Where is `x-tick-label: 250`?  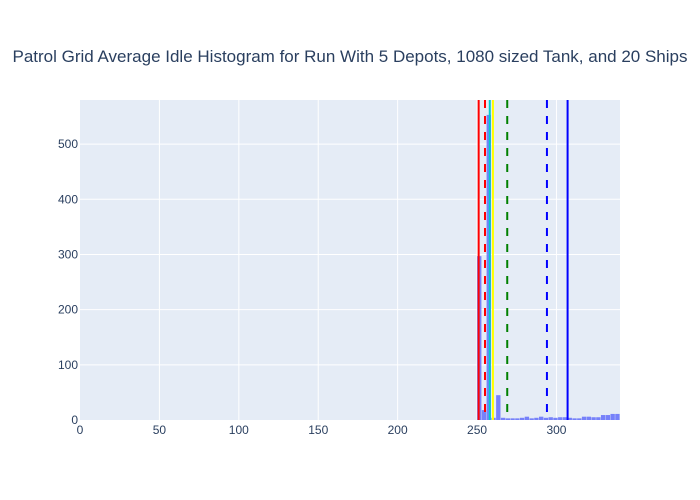
x-tick-label: 250 is located at coordinates (477, 430).